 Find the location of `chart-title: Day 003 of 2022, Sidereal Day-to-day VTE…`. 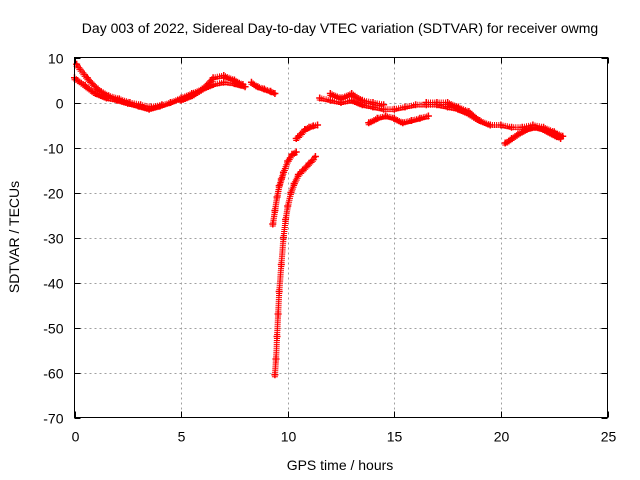

chart-title: Day 003 of 2022, Sidereal Day-to-day VTE… is located at coordinates (340, 28).